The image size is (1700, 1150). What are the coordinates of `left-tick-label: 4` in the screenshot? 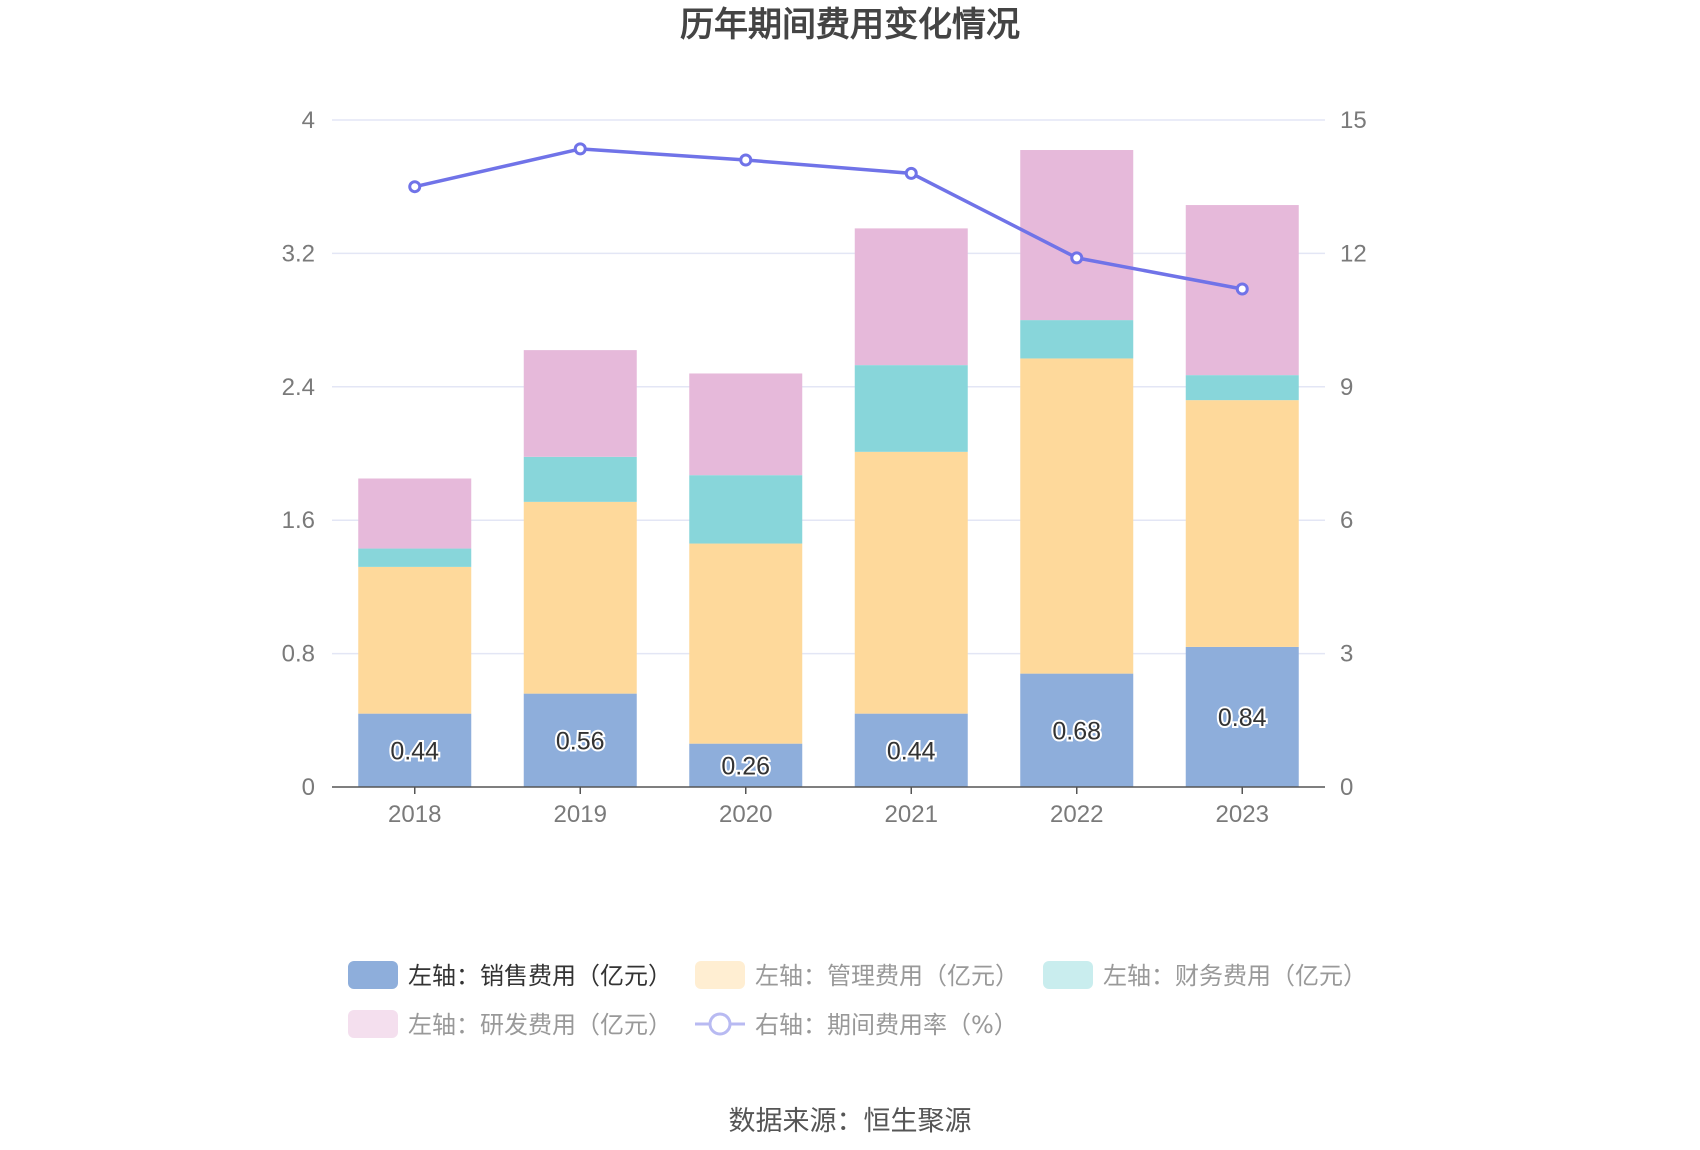 It's located at (308, 120).